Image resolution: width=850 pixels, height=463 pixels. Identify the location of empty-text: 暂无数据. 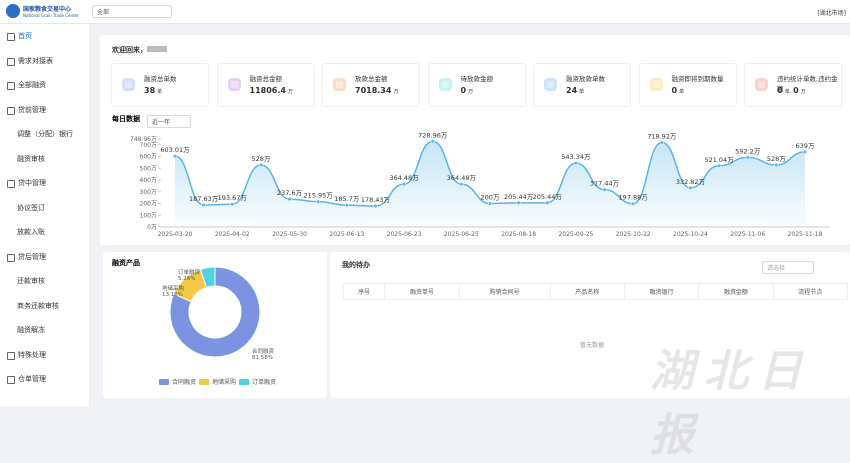
(592, 345).